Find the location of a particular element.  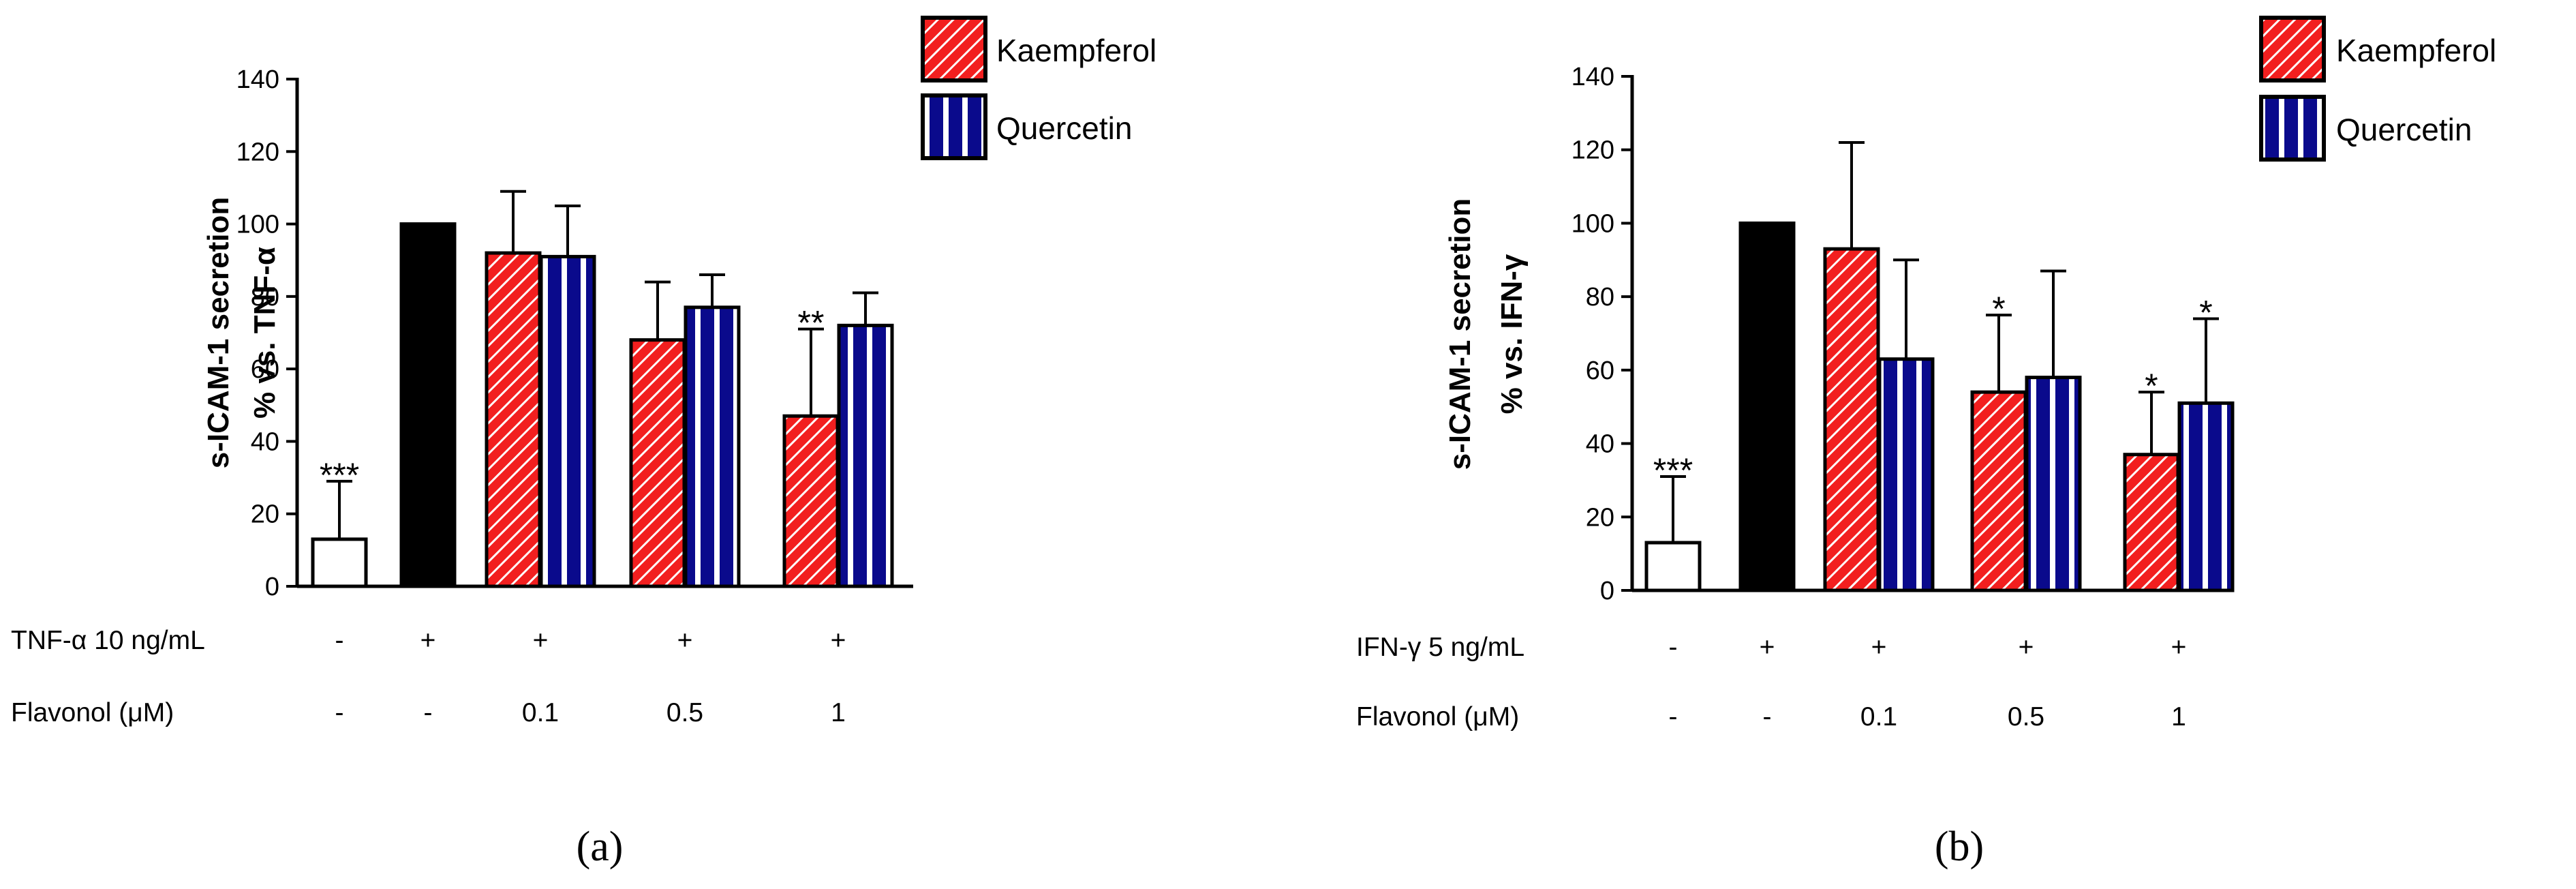

y-axis-label-line2: % vs. TNF-α is located at coordinates (264, 333).